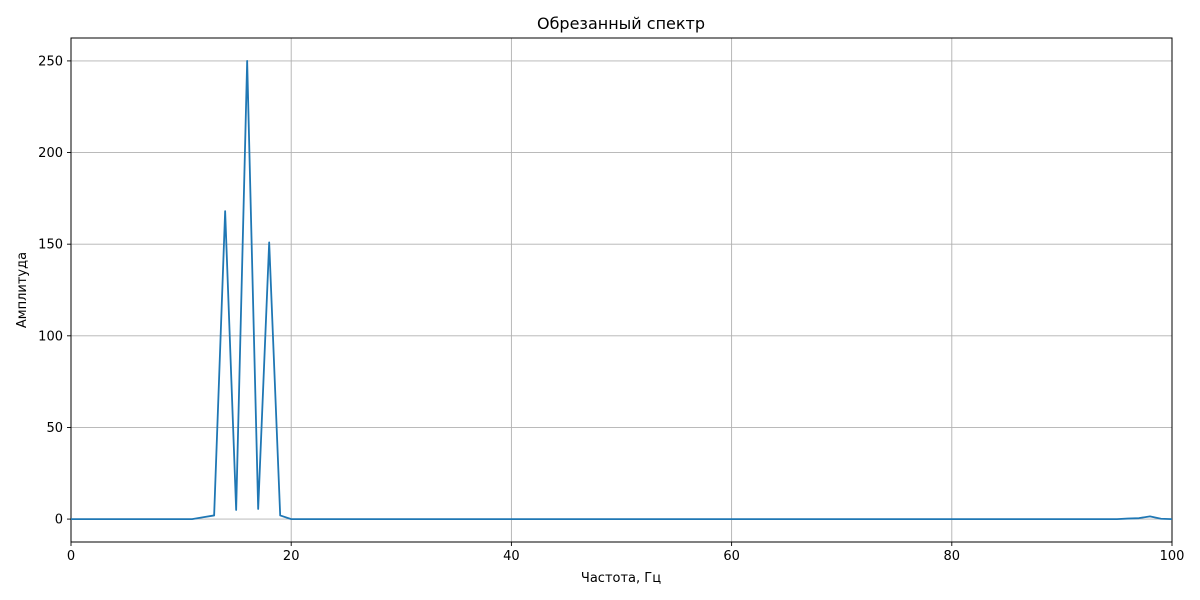 The width and height of the screenshot is (1200, 600). Describe the element at coordinates (50, 245) in the screenshot. I see `y-tick-label: 150` at that location.